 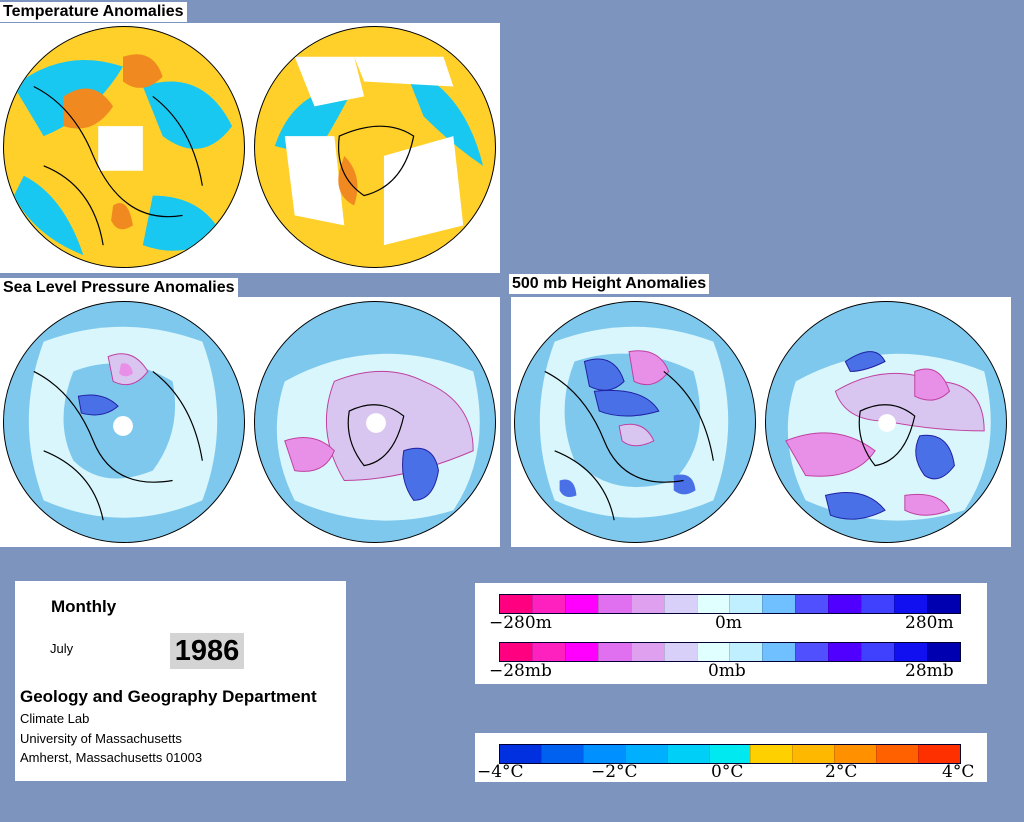 I want to click on address-label: Amherst, Massachusetts 01003, so click(x=111, y=757).